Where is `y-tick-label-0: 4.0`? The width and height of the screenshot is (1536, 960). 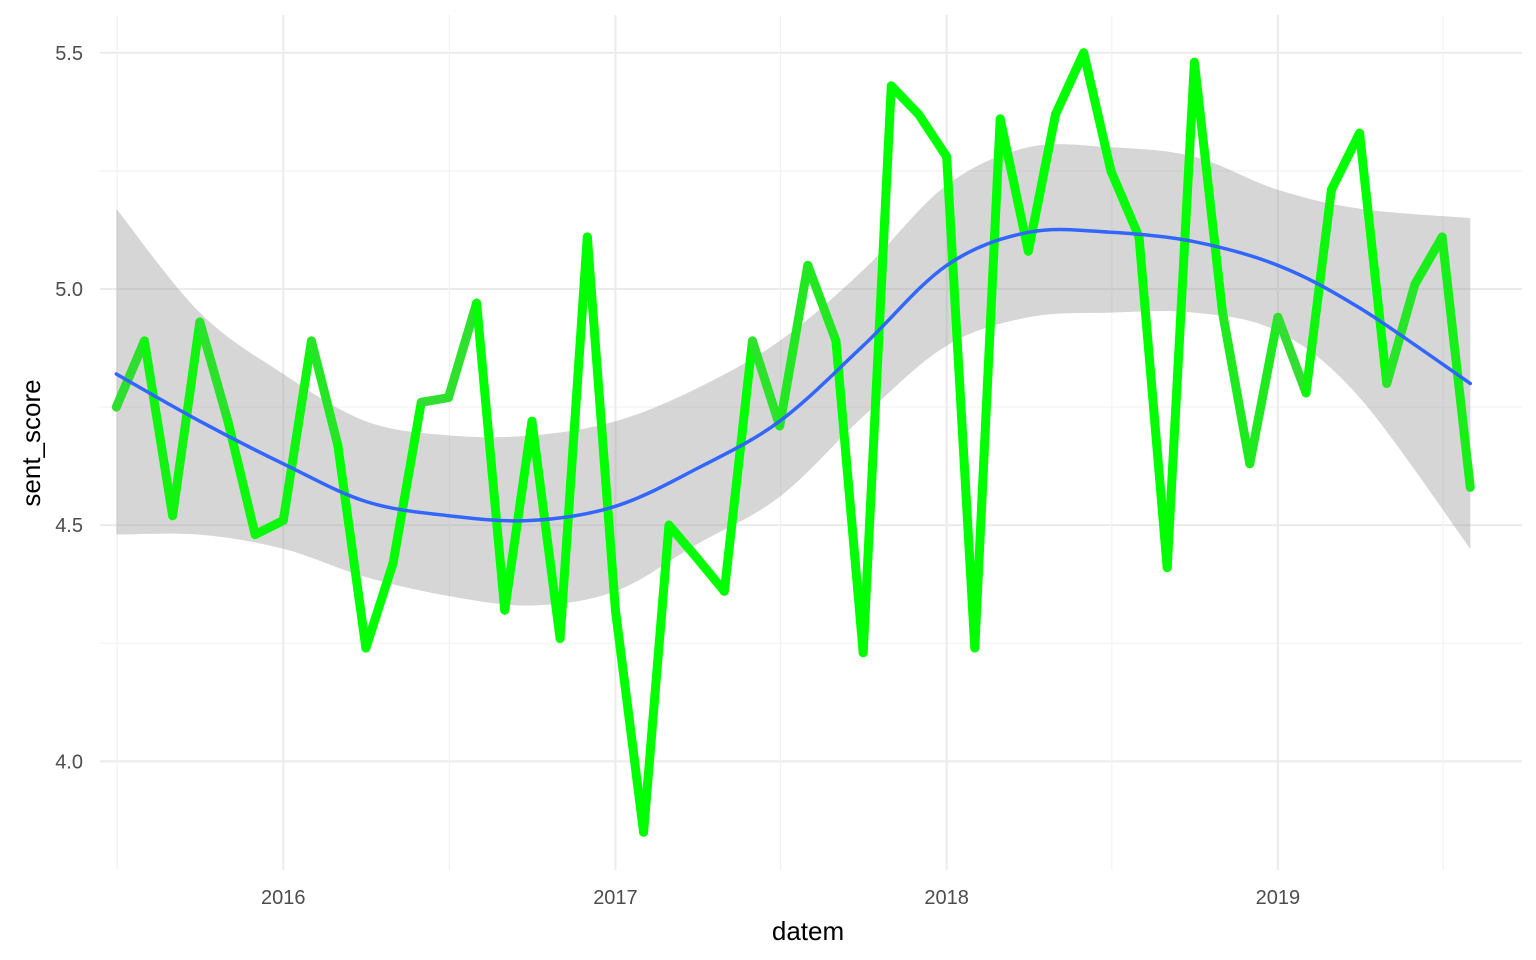
y-tick-label-0: 4.0 is located at coordinates (69, 762).